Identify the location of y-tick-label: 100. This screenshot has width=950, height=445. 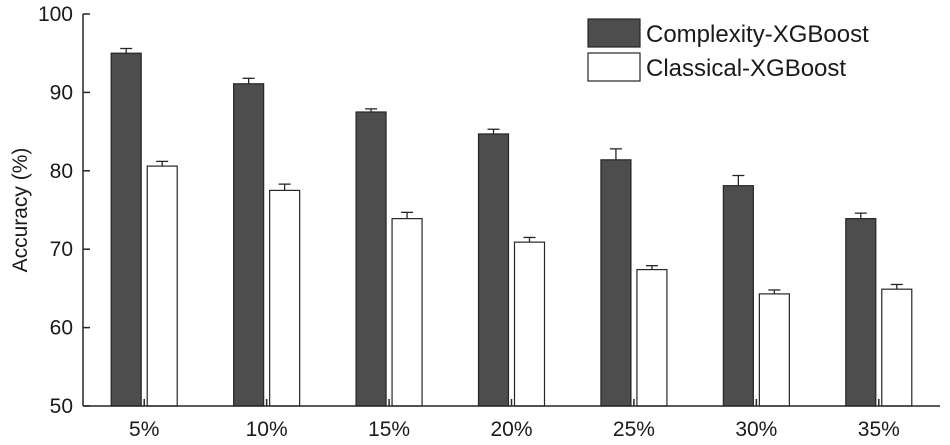
(55, 14).